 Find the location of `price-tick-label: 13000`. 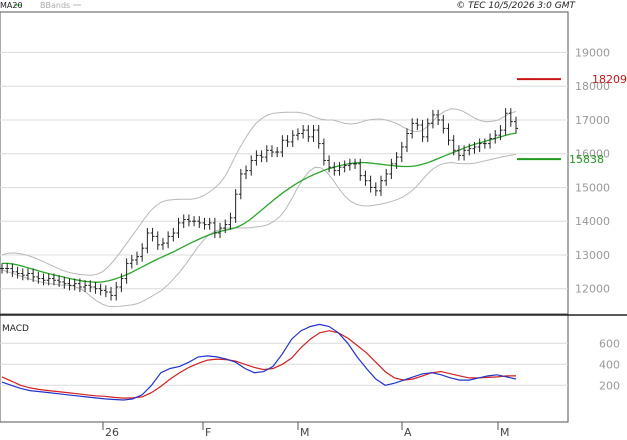

price-tick-label: 13000 is located at coordinates (592, 255).